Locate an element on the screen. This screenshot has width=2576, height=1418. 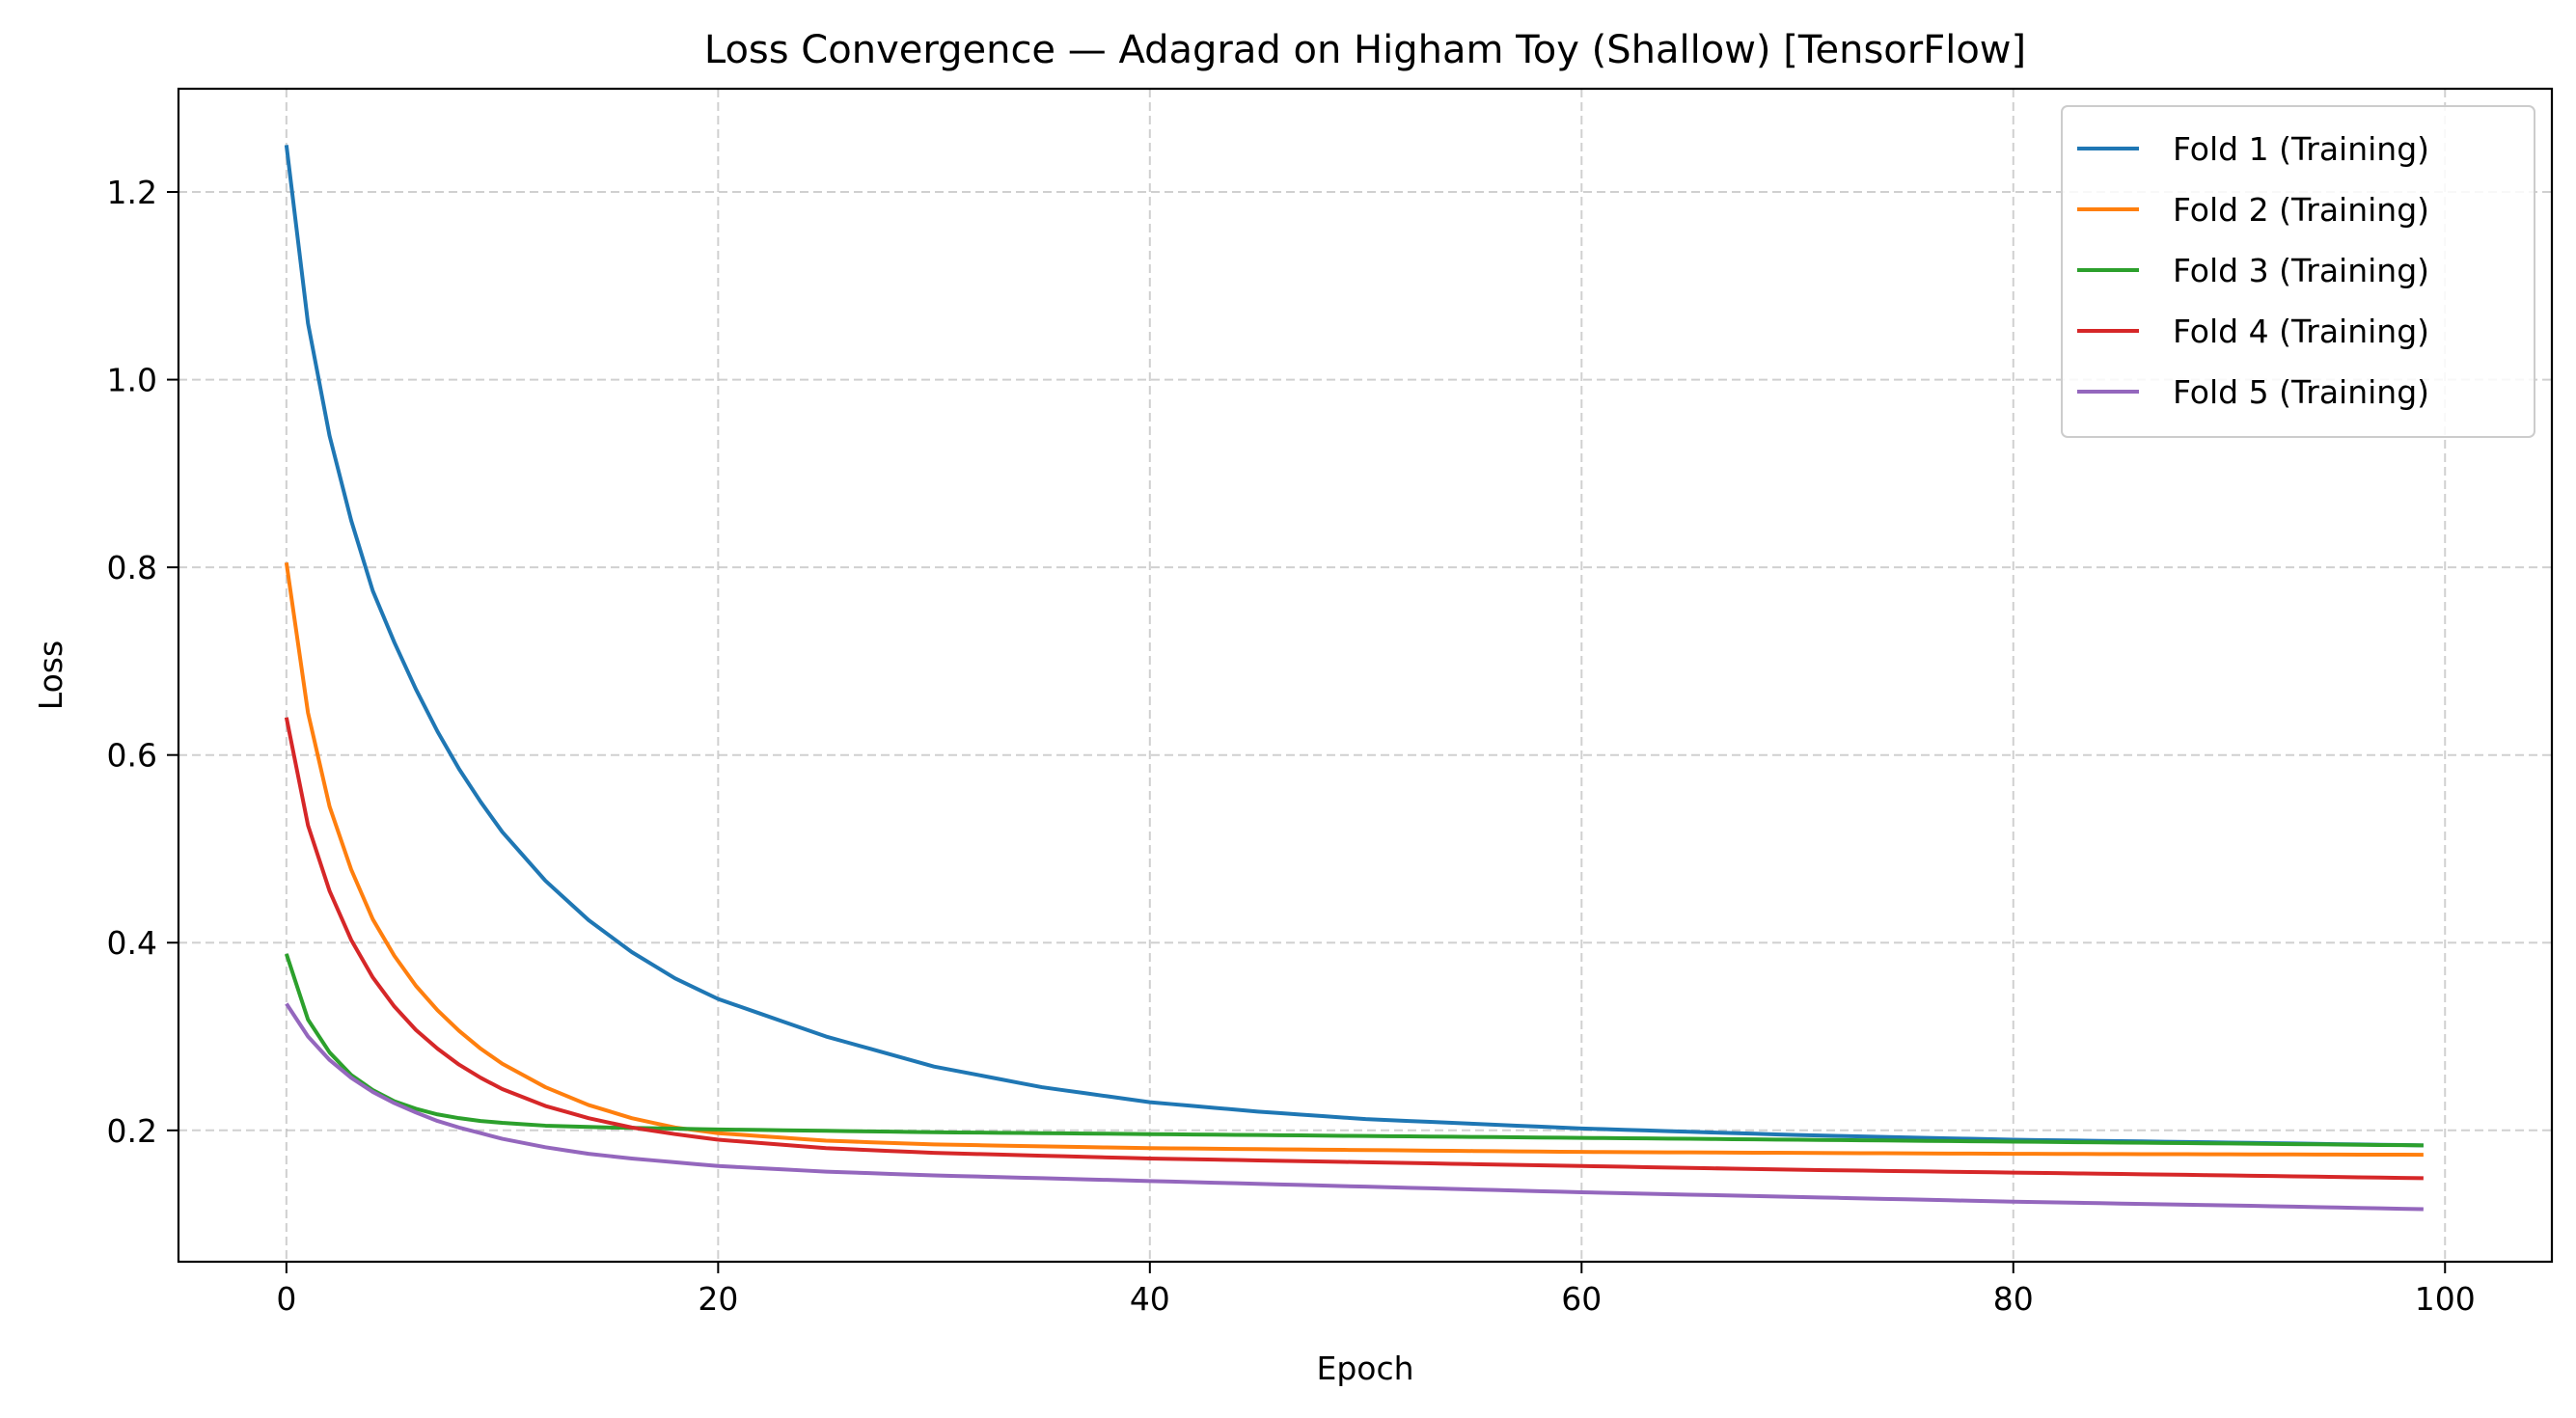
x-tick-label: 0 is located at coordinates (286, 1299).